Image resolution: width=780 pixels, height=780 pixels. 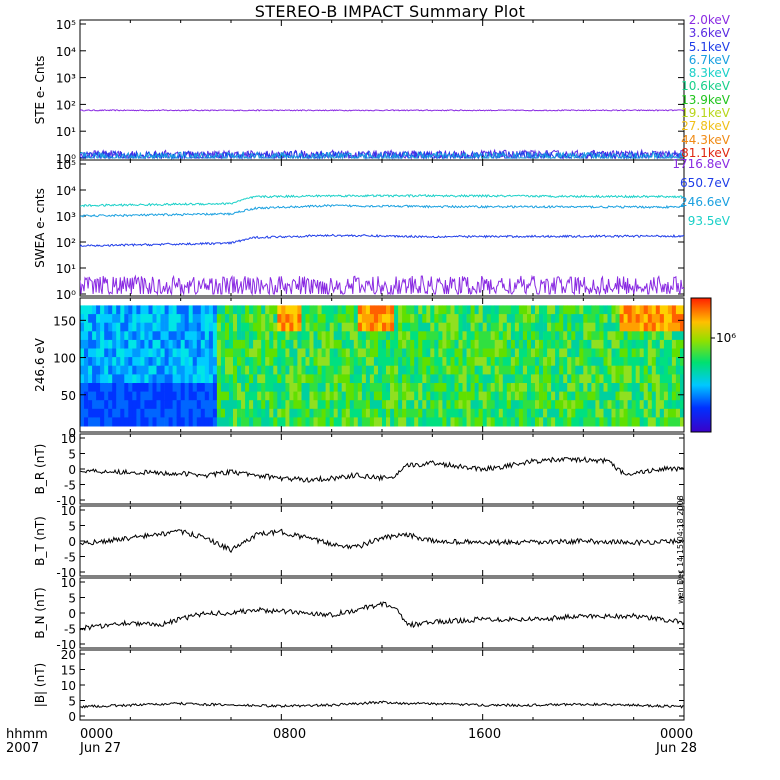 I want to click on ste-legend-entry: 19.1keV, so click(x=705, y=113).